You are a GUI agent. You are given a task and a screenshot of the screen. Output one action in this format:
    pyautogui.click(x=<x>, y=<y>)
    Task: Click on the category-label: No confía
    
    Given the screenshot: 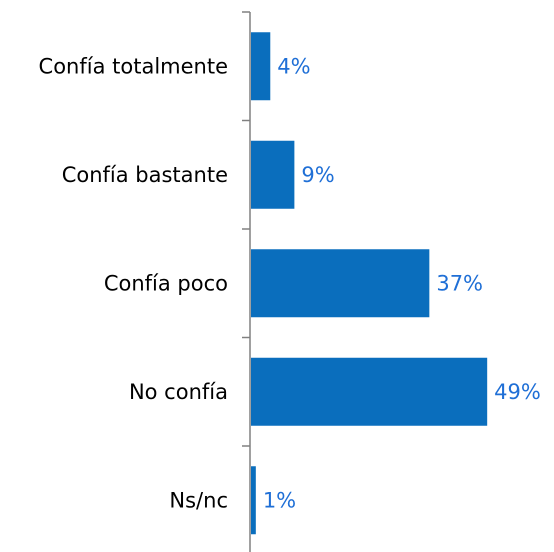 What is the action you would take?
    pyautogui.click(x=178, y=392)
    